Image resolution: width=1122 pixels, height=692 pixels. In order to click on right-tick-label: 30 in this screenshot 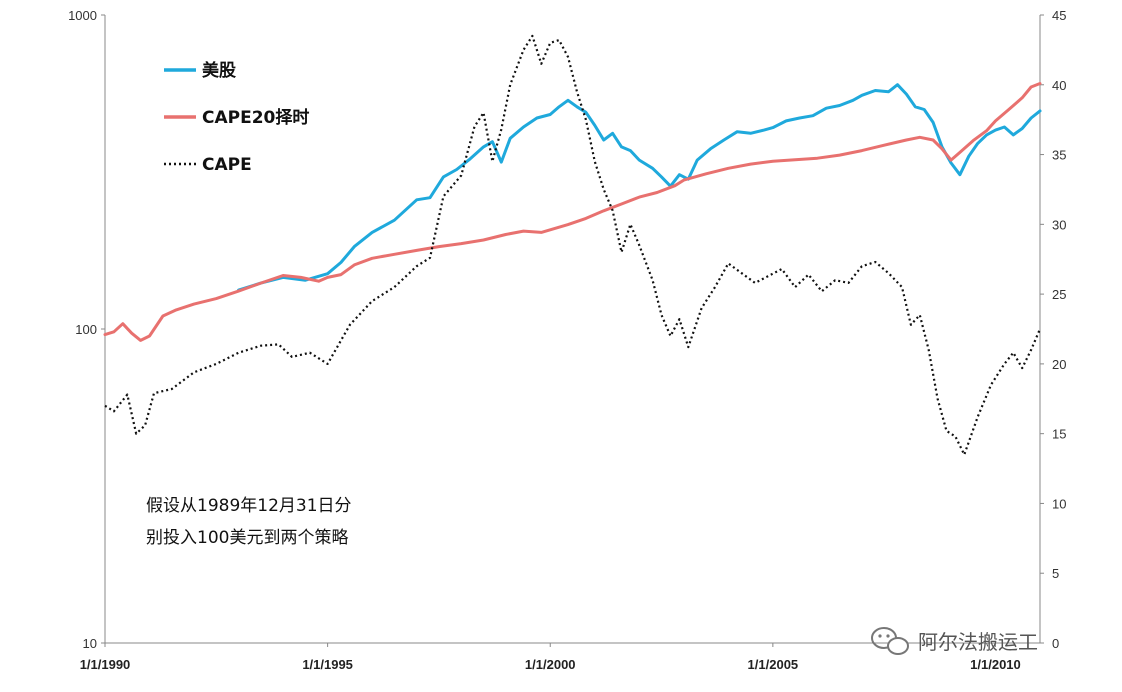, I will do `click(1059, 224)`.